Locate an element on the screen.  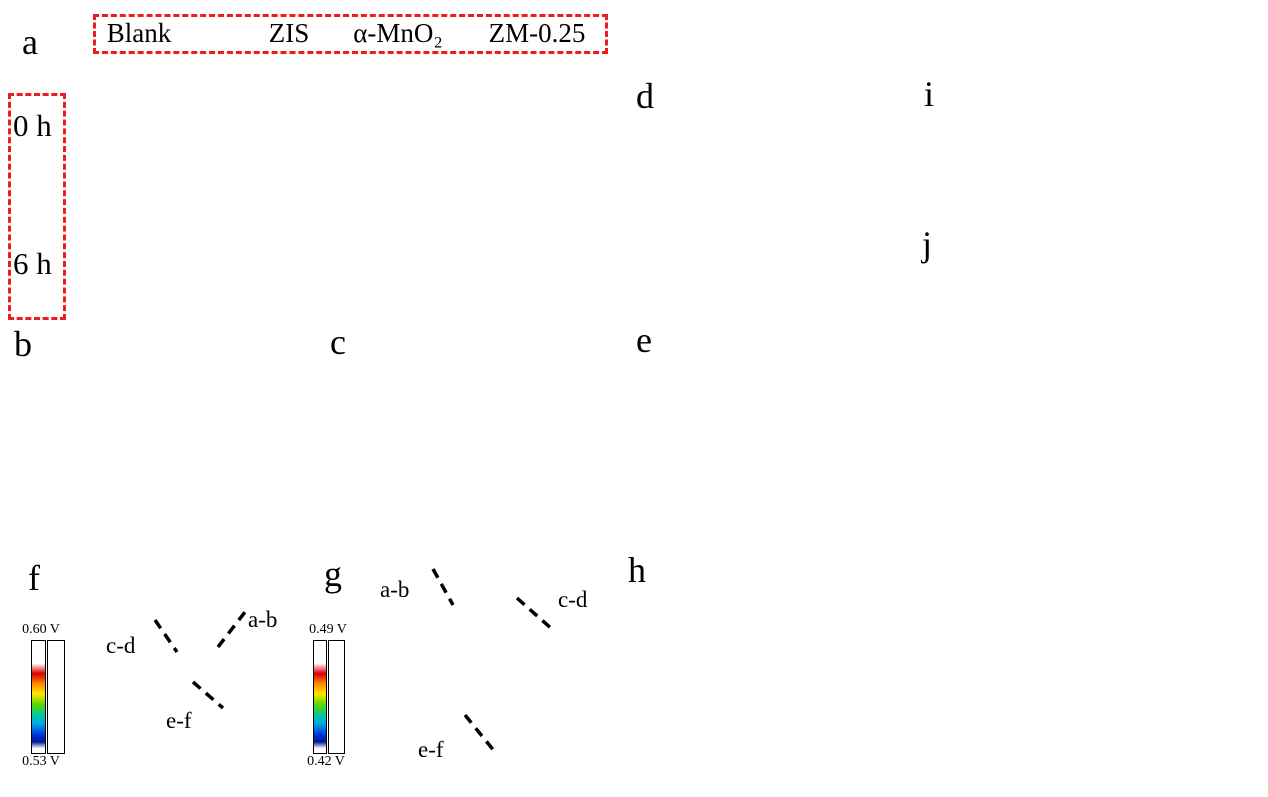
colorbar-f is located at coordinates (38, 697).